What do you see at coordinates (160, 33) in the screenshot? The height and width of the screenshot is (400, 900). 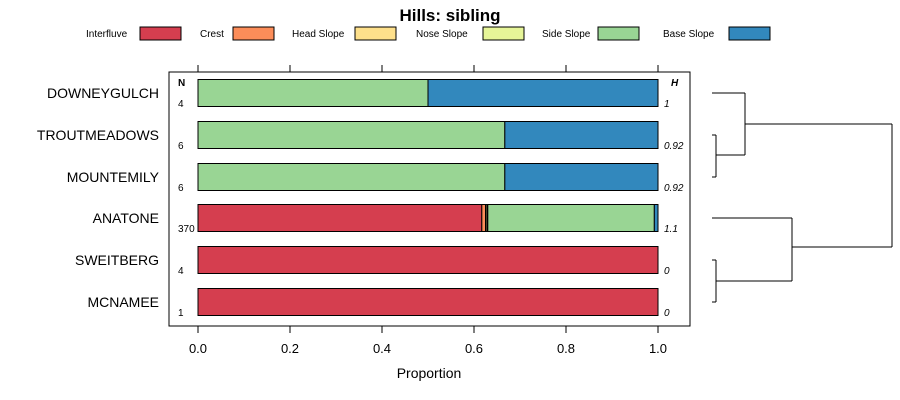 I see `legend-swatch-interfluve` at bounding box center [160, 33].